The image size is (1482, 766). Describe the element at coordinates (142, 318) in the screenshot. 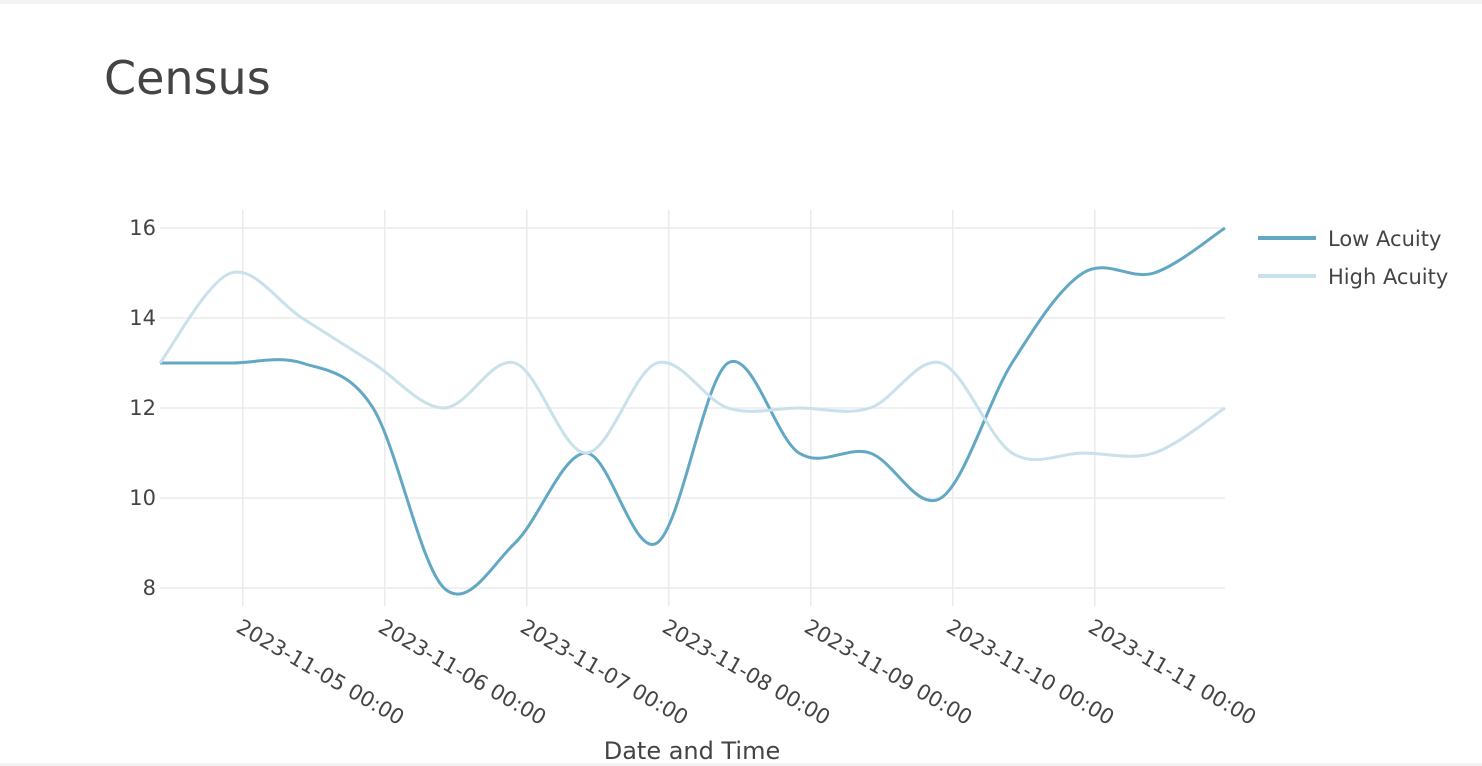

I see `y-tick-label: 14` at that location.